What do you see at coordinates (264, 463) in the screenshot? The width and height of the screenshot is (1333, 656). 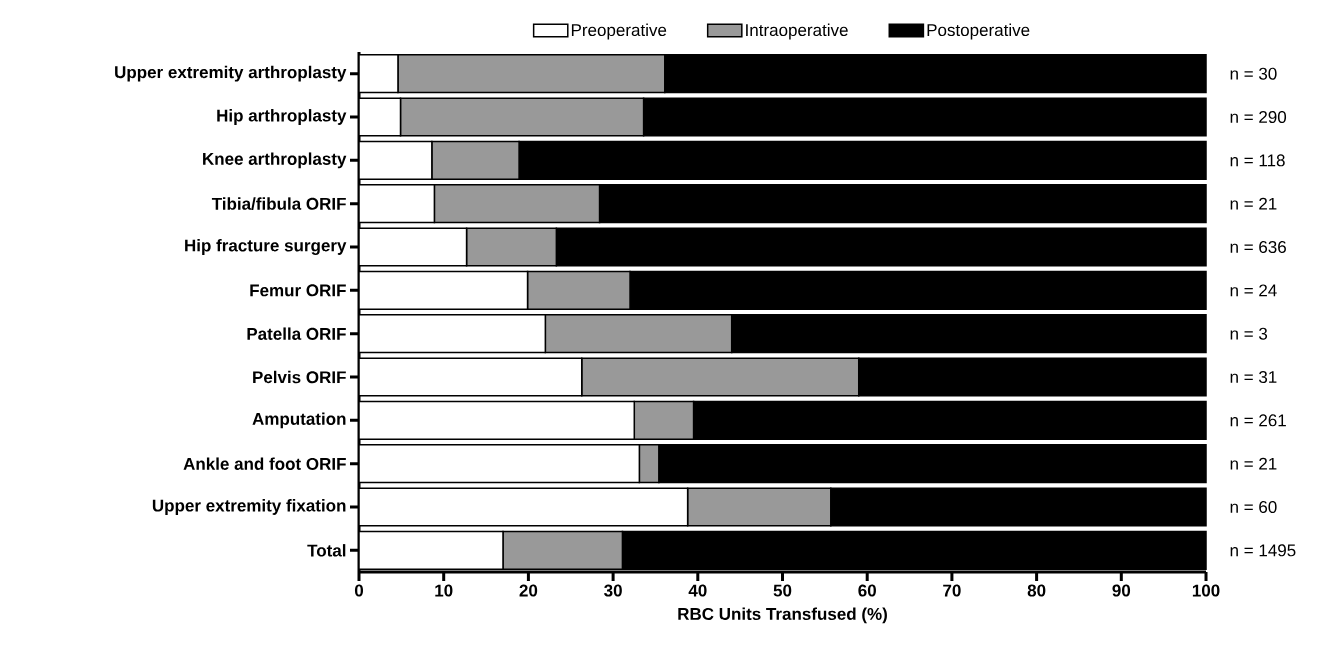 I see `y-tick-label: Ankle and foot ORIF` at bounding box center [264, 463].